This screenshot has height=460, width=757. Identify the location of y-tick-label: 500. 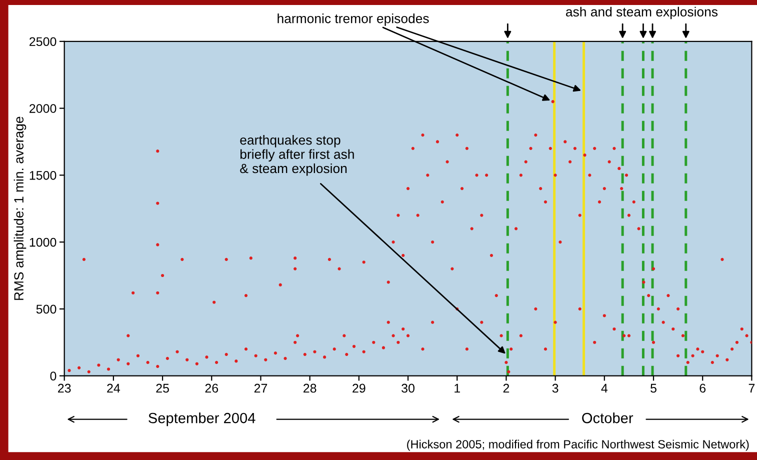
(46, 309).